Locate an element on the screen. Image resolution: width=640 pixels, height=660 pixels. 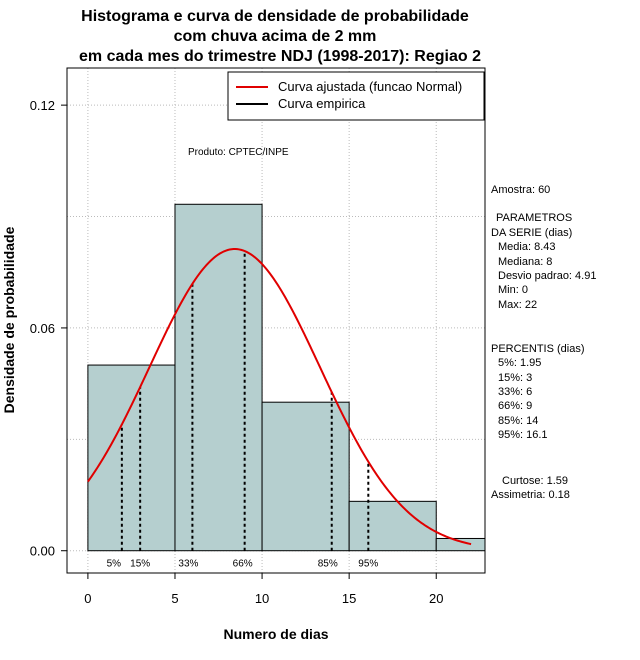
stat-p15: 15%: 3 is located at coordinates (515, 378).